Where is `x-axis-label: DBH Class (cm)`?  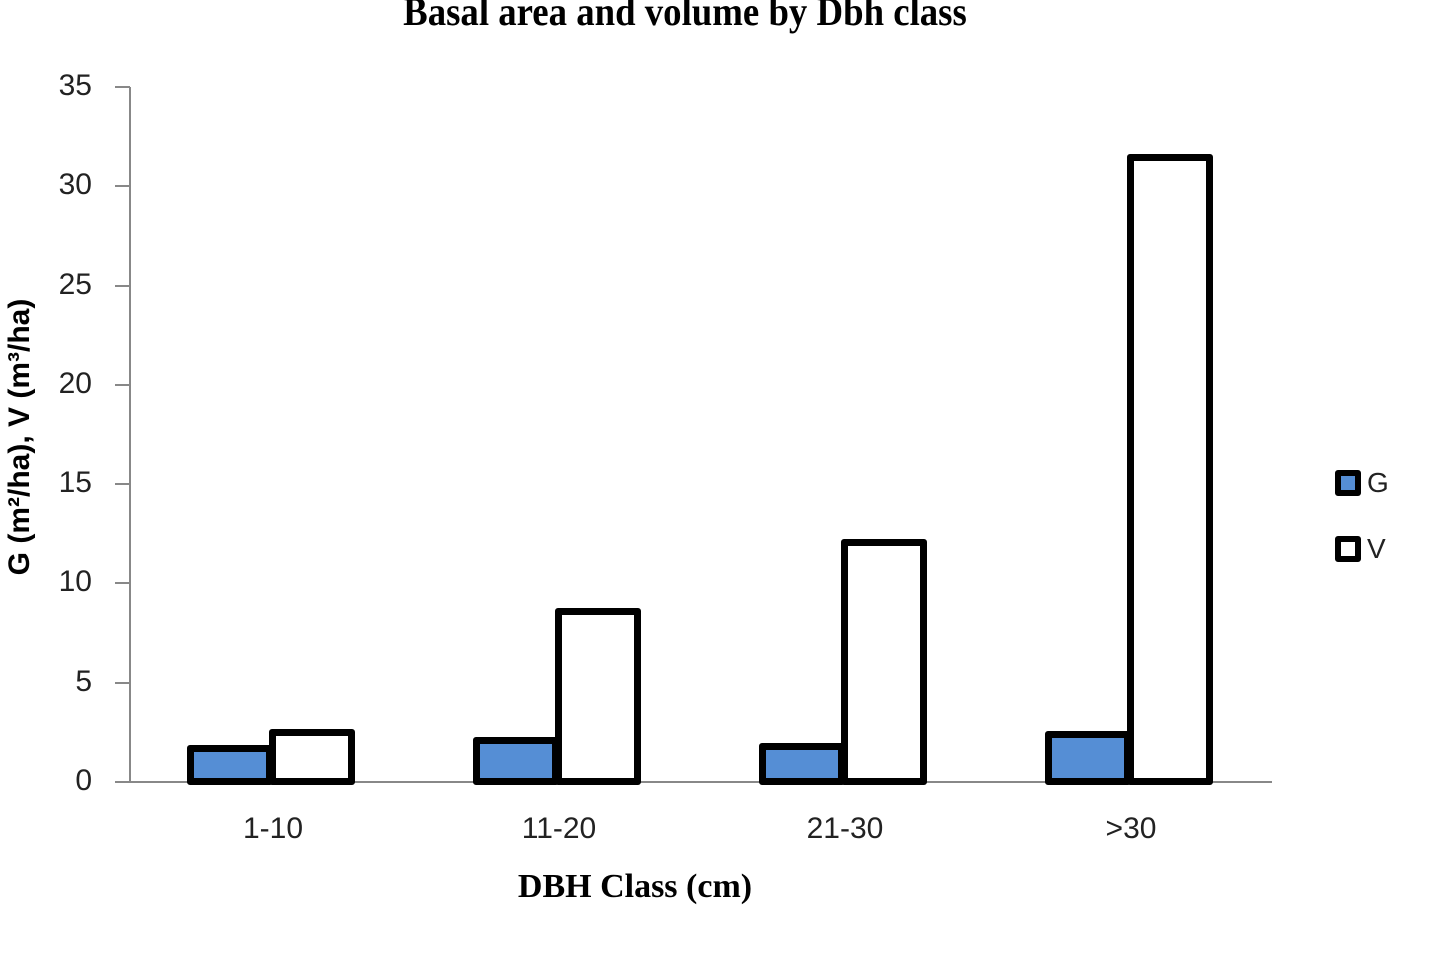
x-axis-label: DBH Class (cm) is located at coordinates (635, 886).